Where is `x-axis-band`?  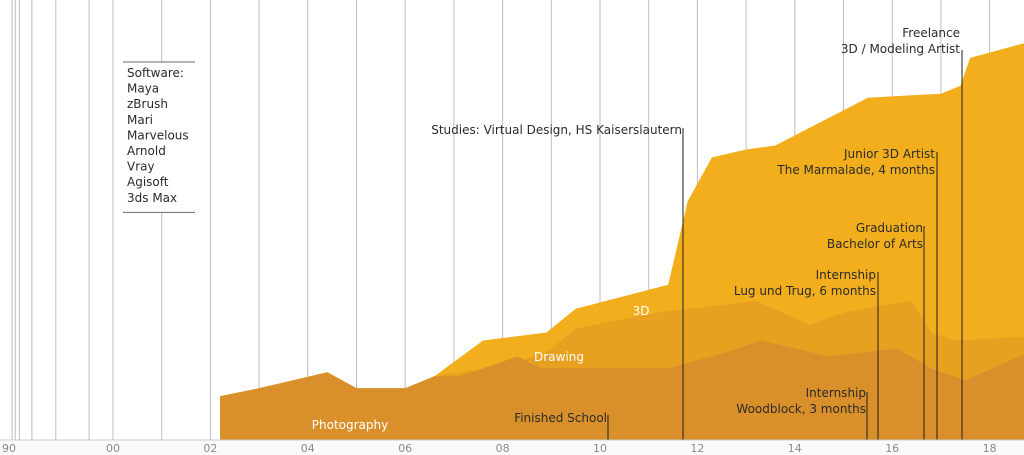
x-axis-band is located at coordinates (512, 448).